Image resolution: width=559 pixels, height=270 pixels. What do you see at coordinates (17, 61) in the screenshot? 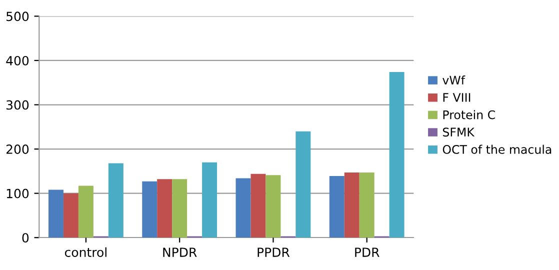
I see `y-tick-label: 400` at bounding box center [17, 61].